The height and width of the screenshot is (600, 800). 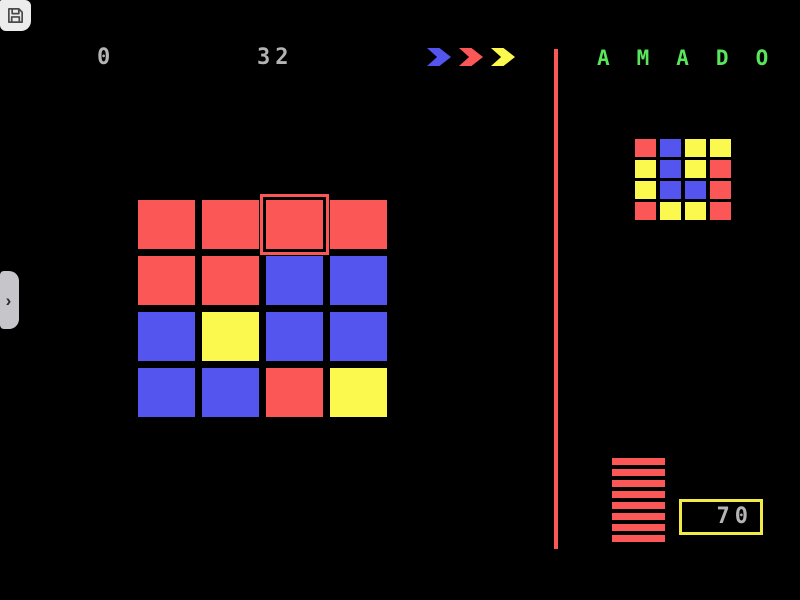 I want to click on save-button, so click(x=15, y=15).